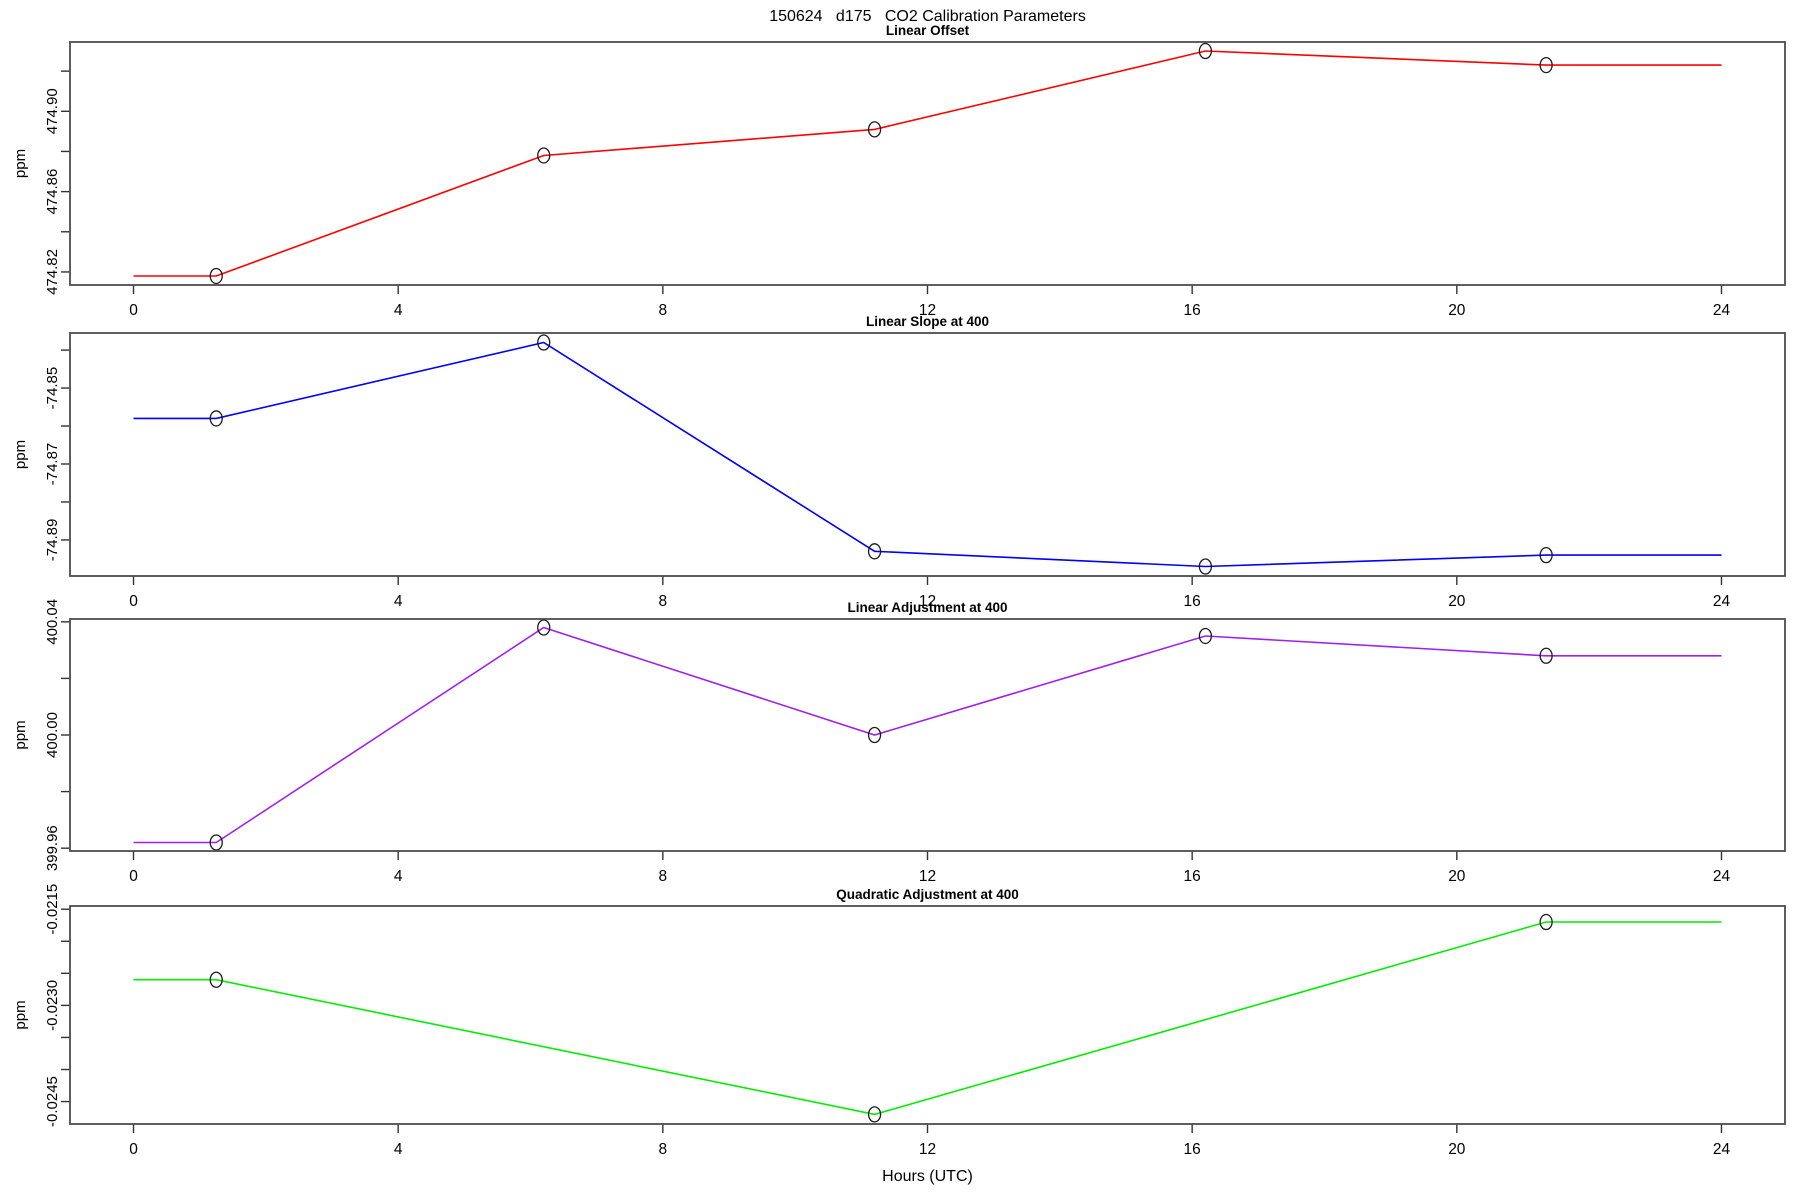  Describe the element at coordinates (927, 321) in the screenshot. I see `panel-title-2: Linear Slope at 400` at that location.